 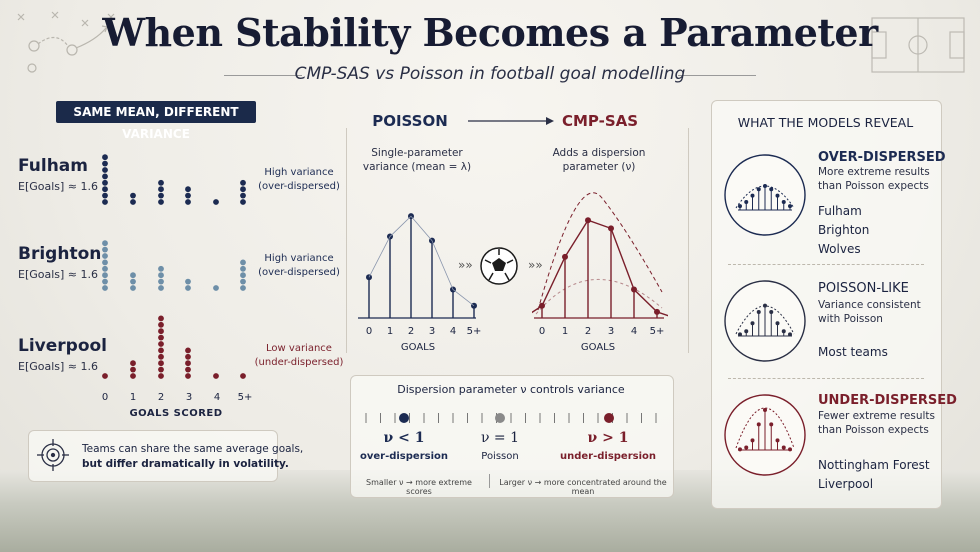 I want to click on cmp-x-label: GOALS, so click(x=598, y=347).